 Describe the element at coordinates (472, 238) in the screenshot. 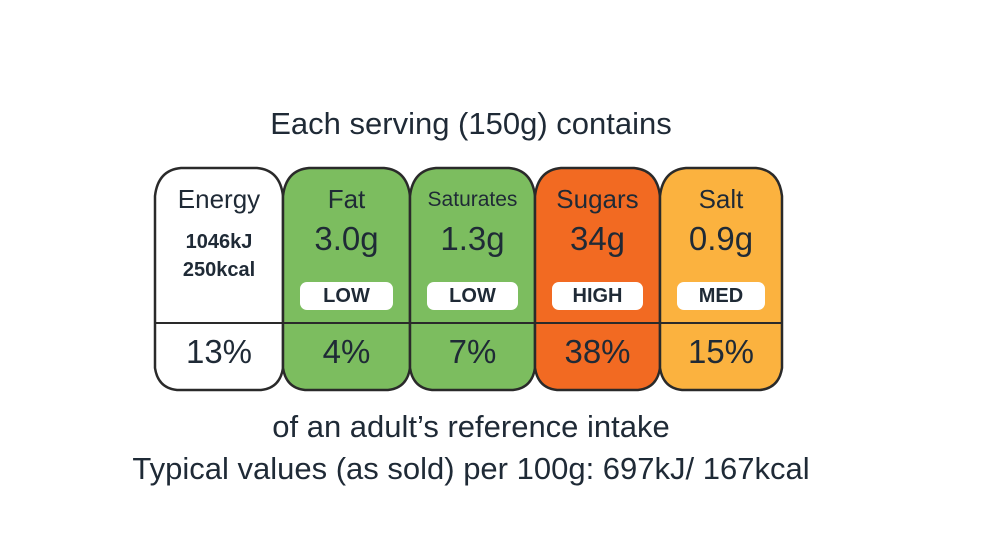

I see `nutrient-amount: 1.3g` at that location.